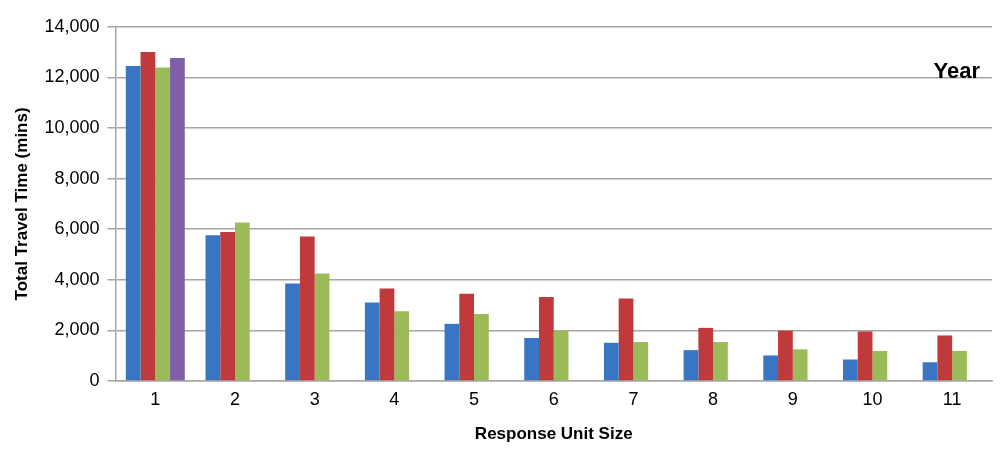 This screenshot has height=457, width=1004. Describe the element at coordinates (872, 398) in the screenshot. I see `x-tick-label: 10` at that location.